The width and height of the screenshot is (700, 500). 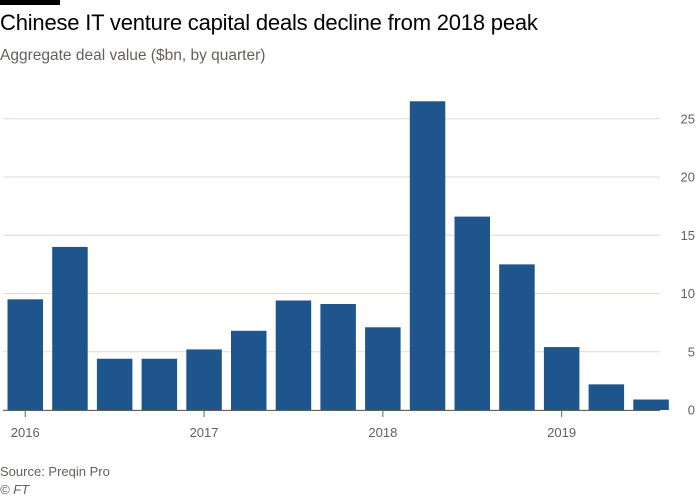 What do you see at coordinates (114, 384) in the screenshot?
I see `bar-2016-q3` at bounding box center [114, 384].